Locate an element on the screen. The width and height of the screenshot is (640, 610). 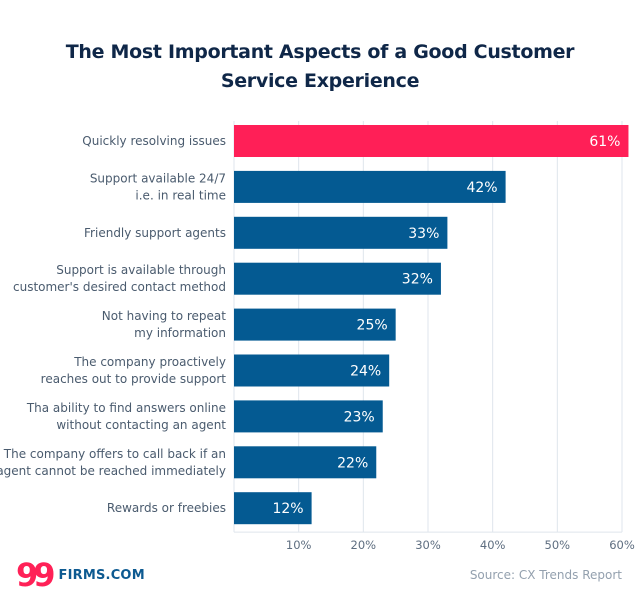
x-tick-label: 50% is located at coordinates (558, 545).